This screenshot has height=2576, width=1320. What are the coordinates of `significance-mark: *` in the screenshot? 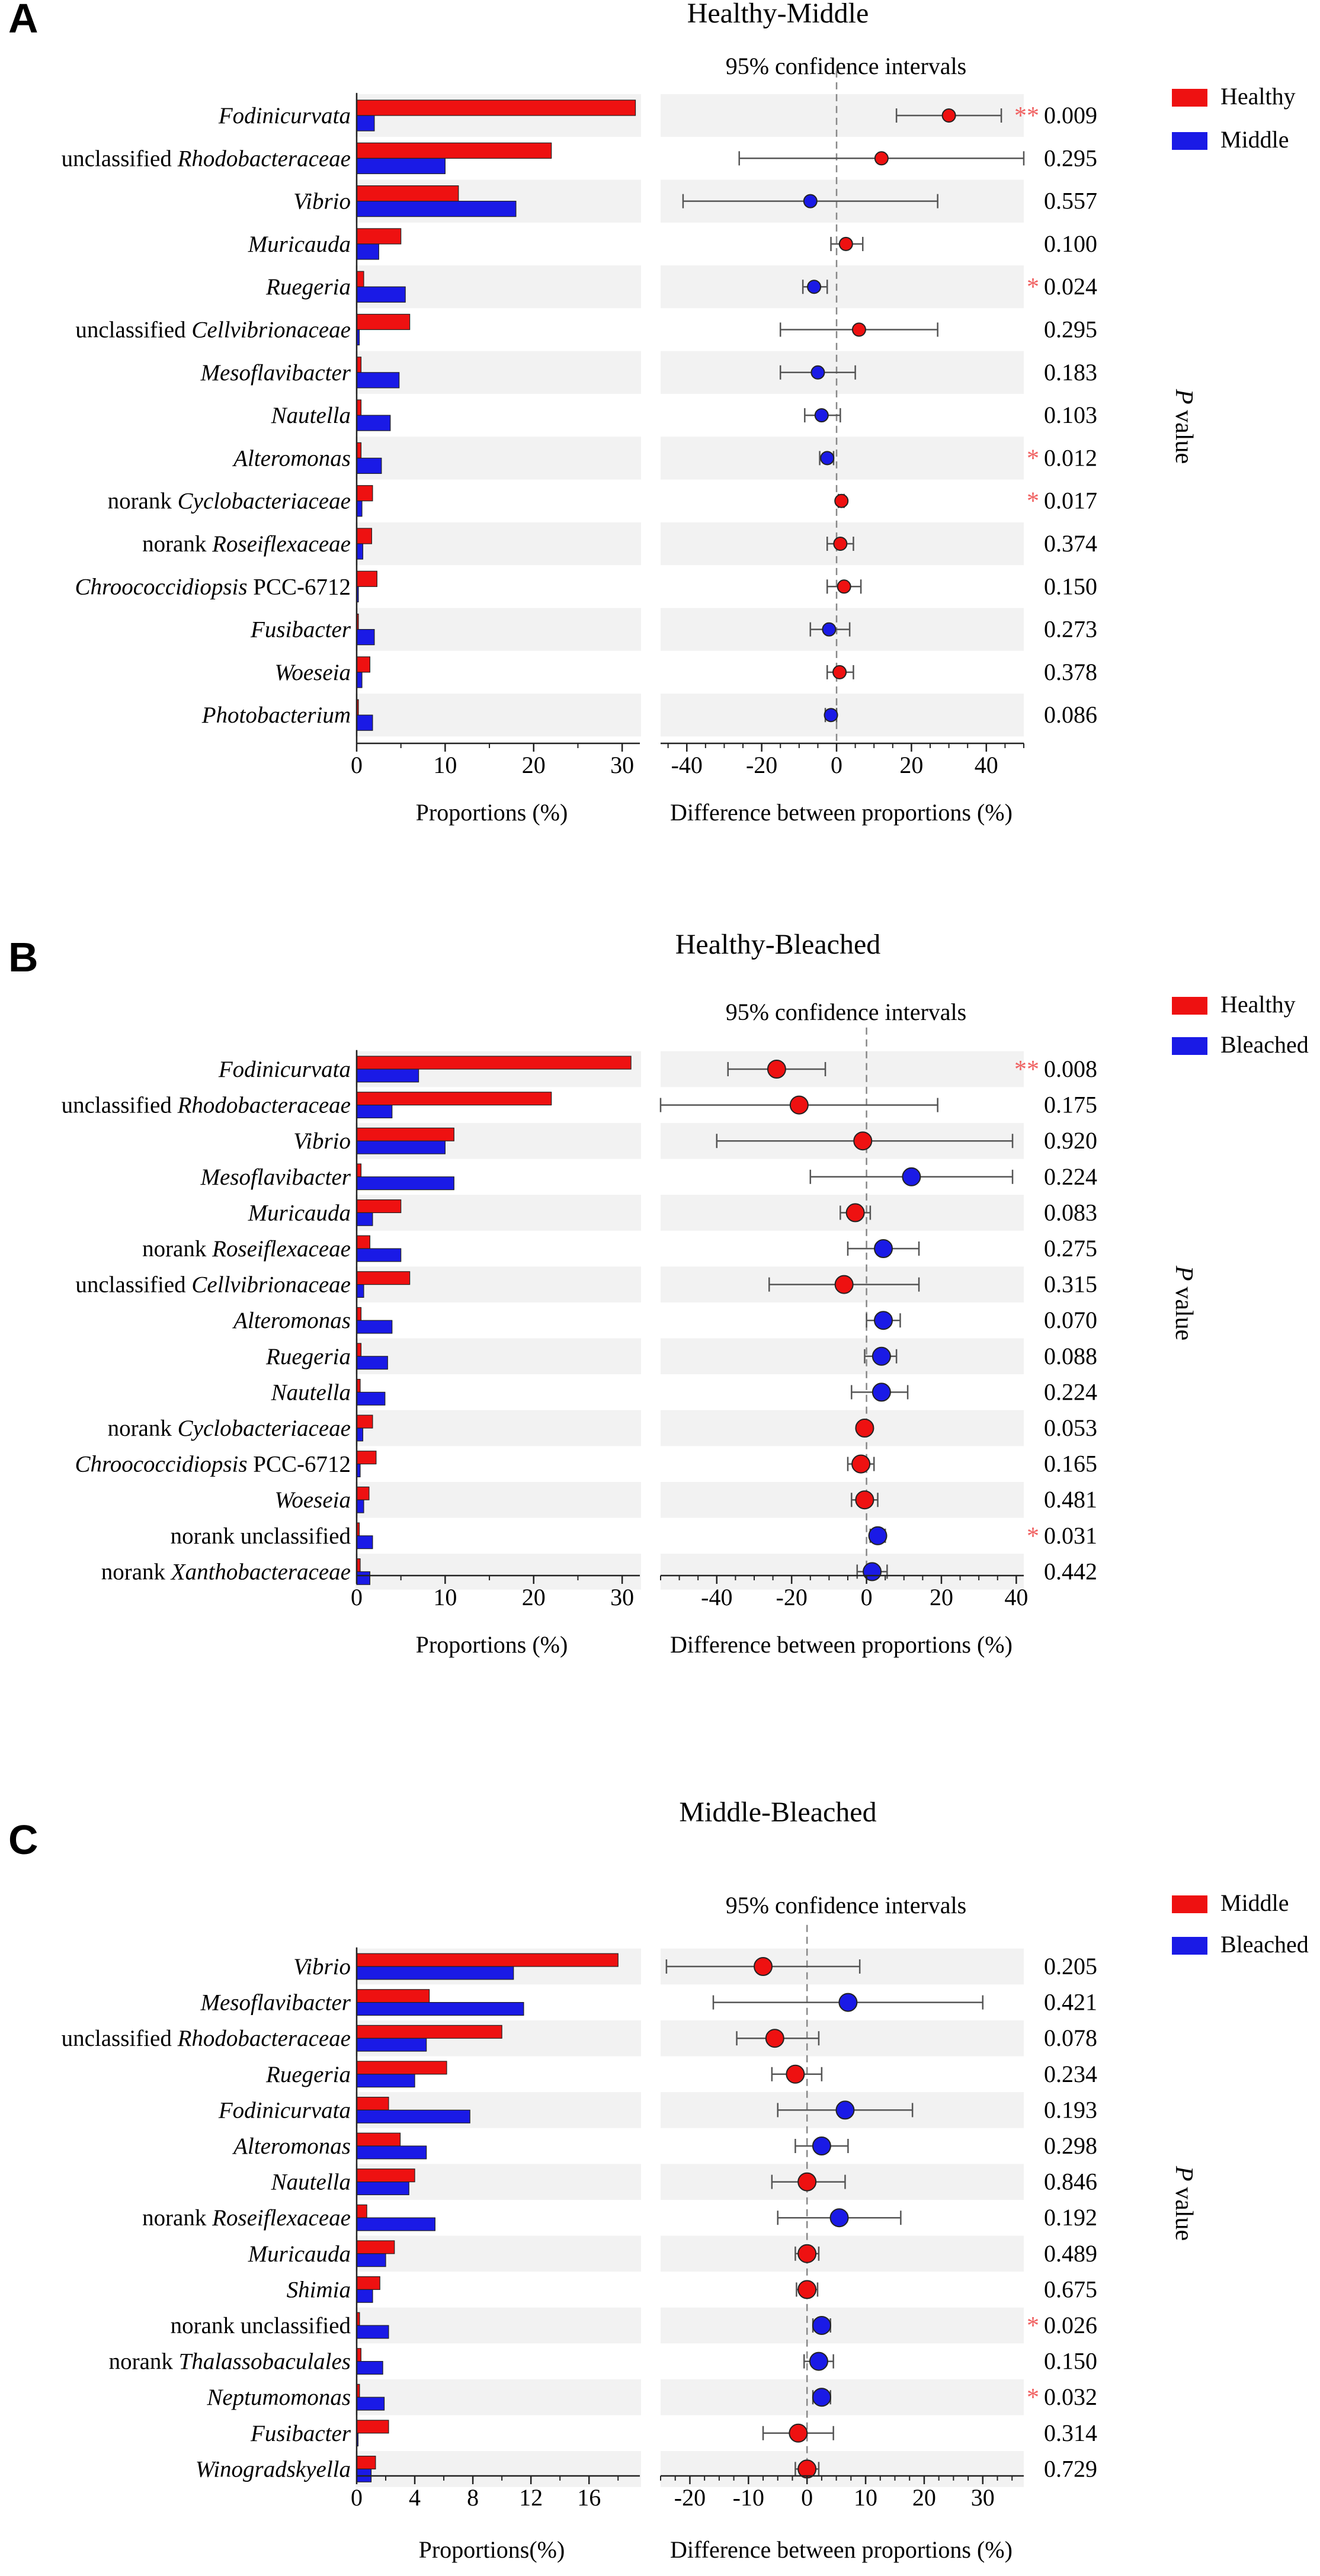 It's located at (1033, 287).